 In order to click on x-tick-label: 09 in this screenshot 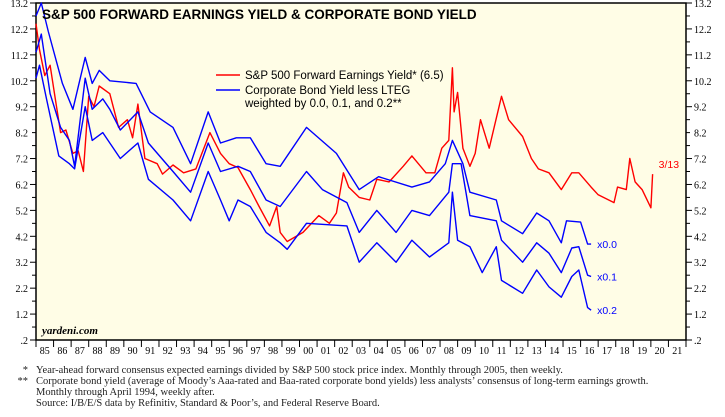, I will do `click(466, 351)`.